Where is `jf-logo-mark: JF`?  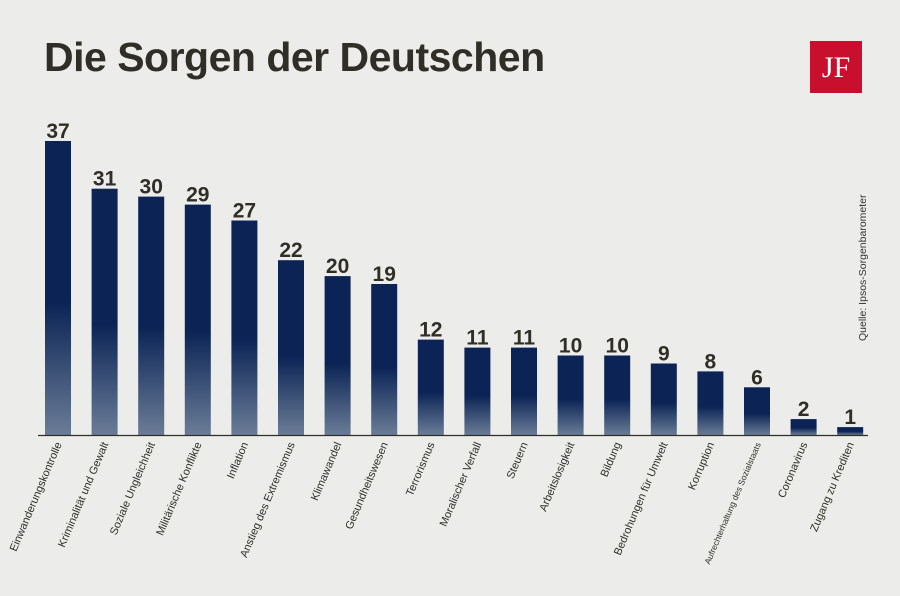 jf-logo-mark: JF is located at coordinates (836, 67).